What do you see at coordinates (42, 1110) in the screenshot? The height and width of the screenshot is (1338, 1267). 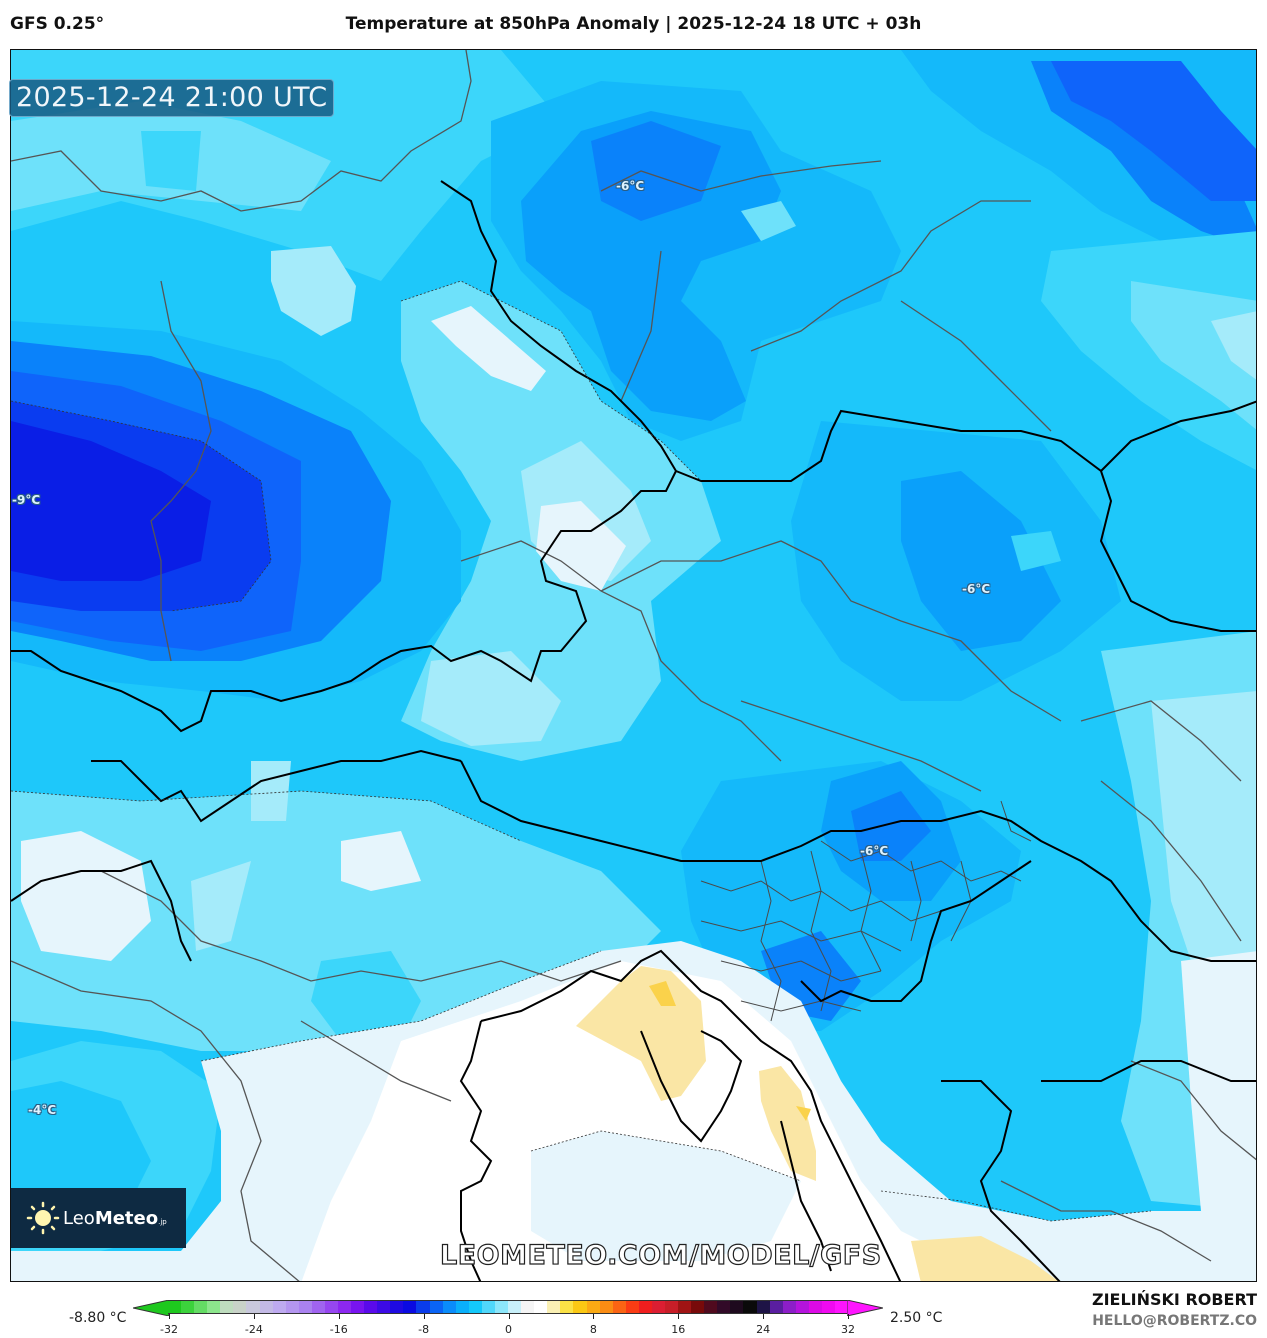 I see `contour-label: -4°C` at bounding box center [42, 1110].